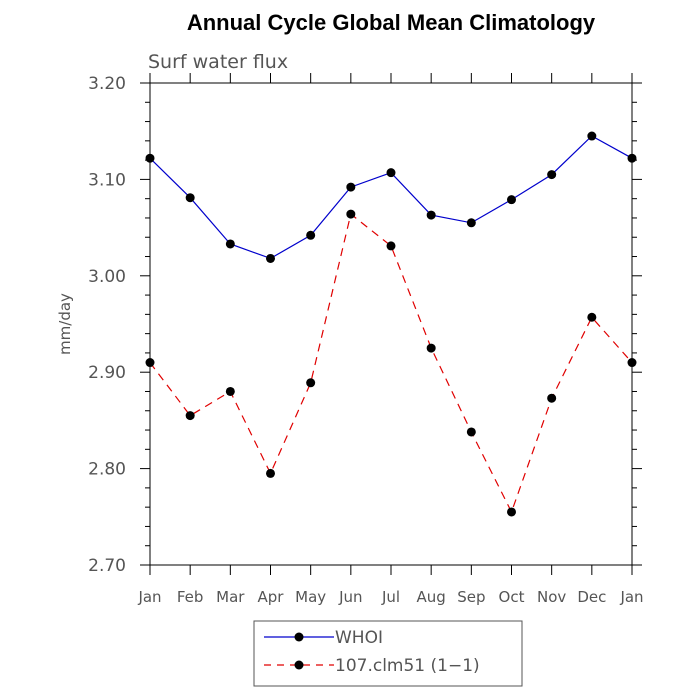 The image size is (700, 700). I want to click on x-tick-label: Oct, so click(512, 597).